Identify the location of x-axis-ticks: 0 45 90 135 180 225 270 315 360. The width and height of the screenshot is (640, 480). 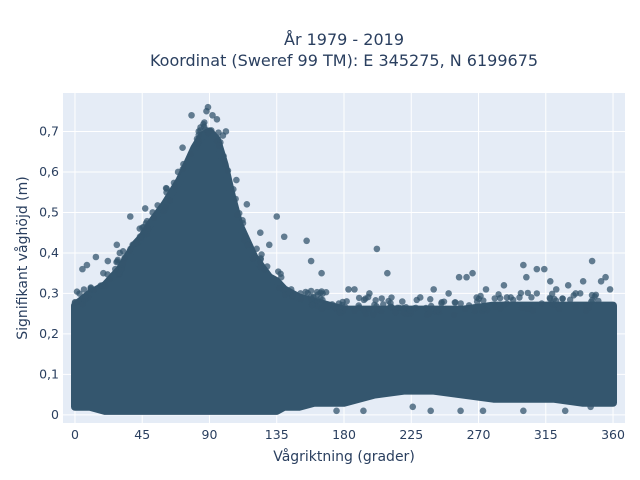
(348, 434).